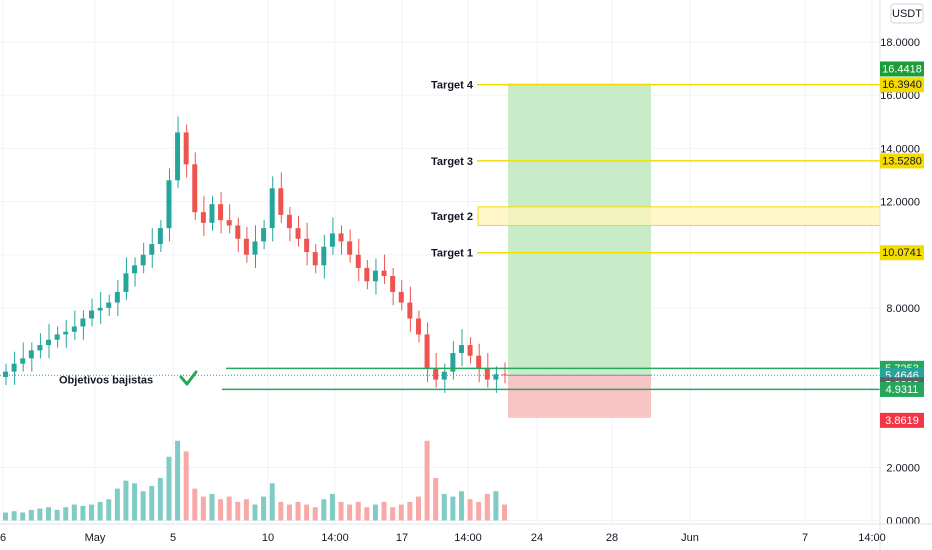 This screenshot has width=932, height=550. I want to click on drawing-zones, so click(579, 250).